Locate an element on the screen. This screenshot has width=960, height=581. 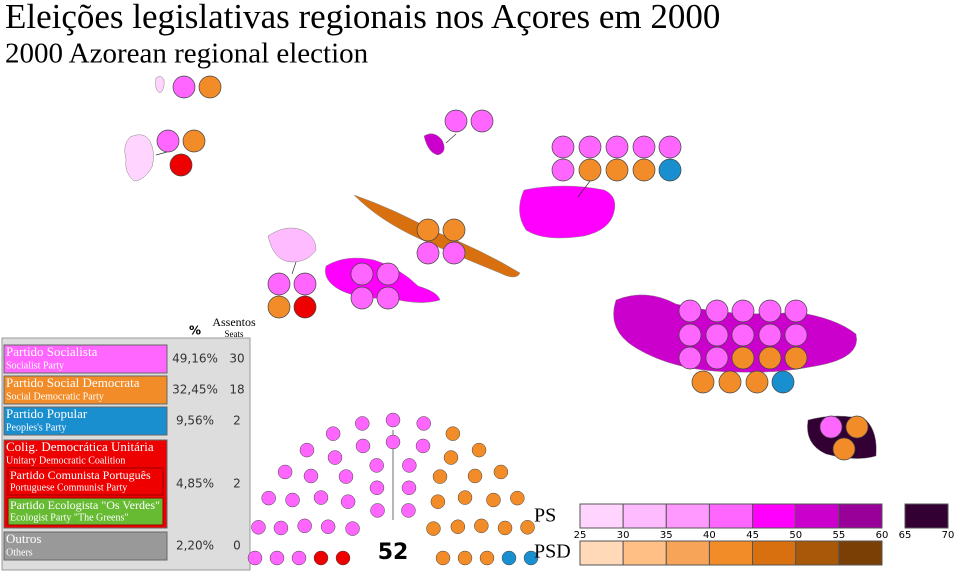
member-swatch is located at coordinates (85, 481).